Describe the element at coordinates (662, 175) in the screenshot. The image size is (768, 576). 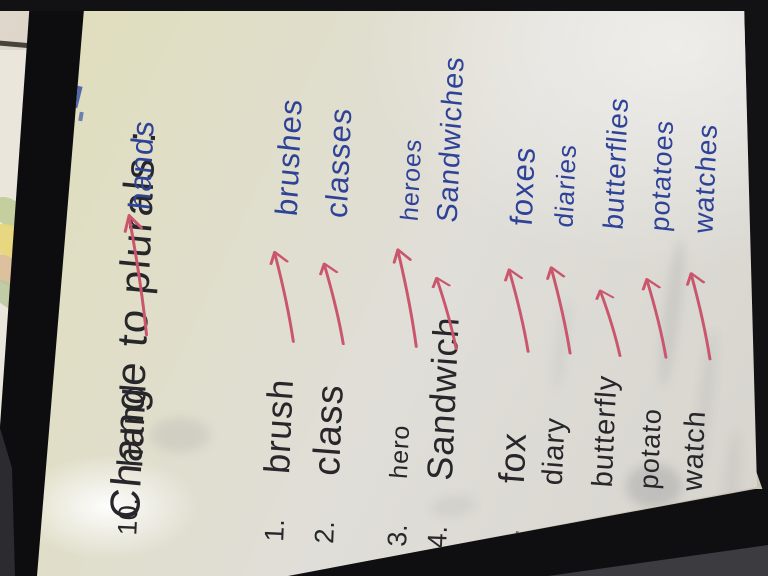
I see `plural-word: potatoes` at that location.